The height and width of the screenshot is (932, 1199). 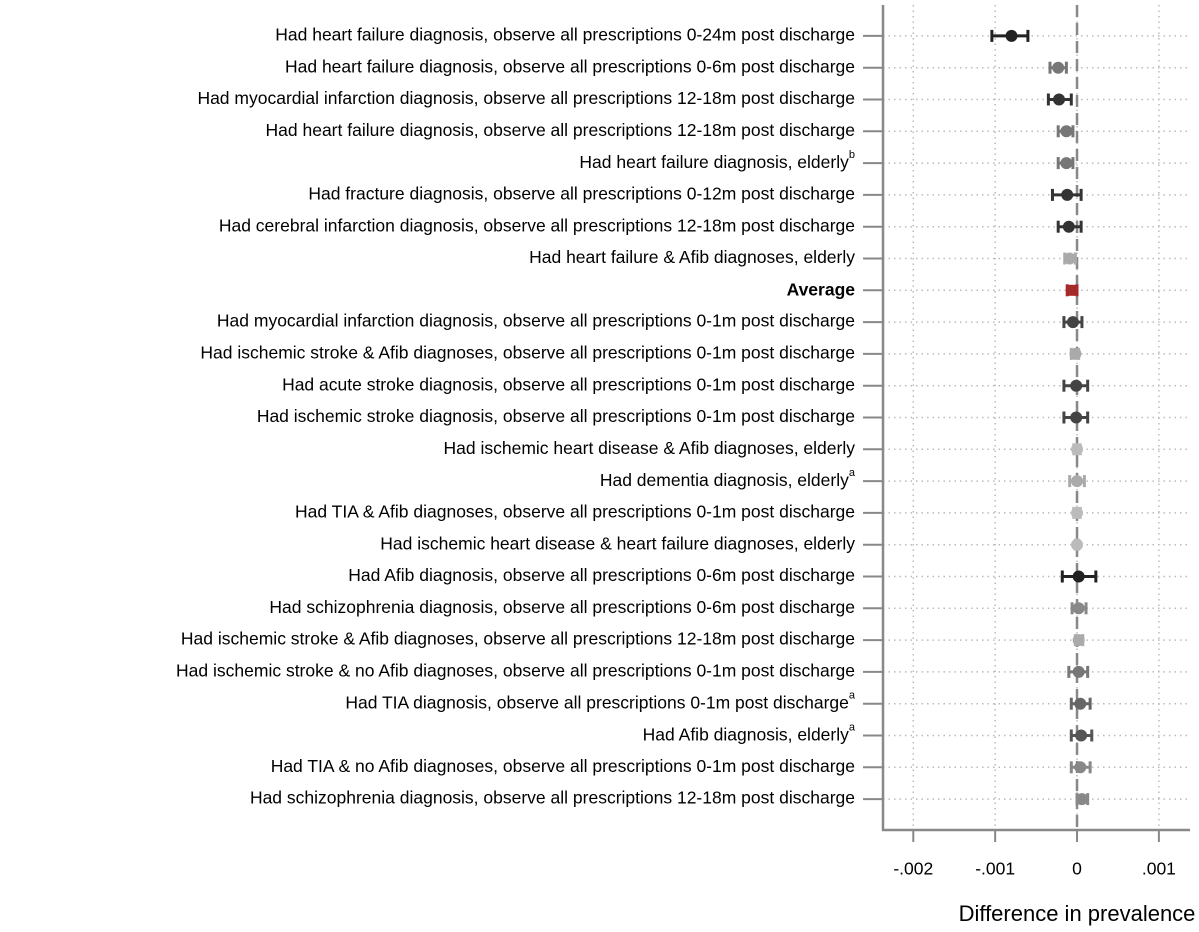 What do you see at coordinates (714, 162) in the screenshot?
I see `label-text: Had heart failure diagnosis, elderly` at bounding box center [714, 162].